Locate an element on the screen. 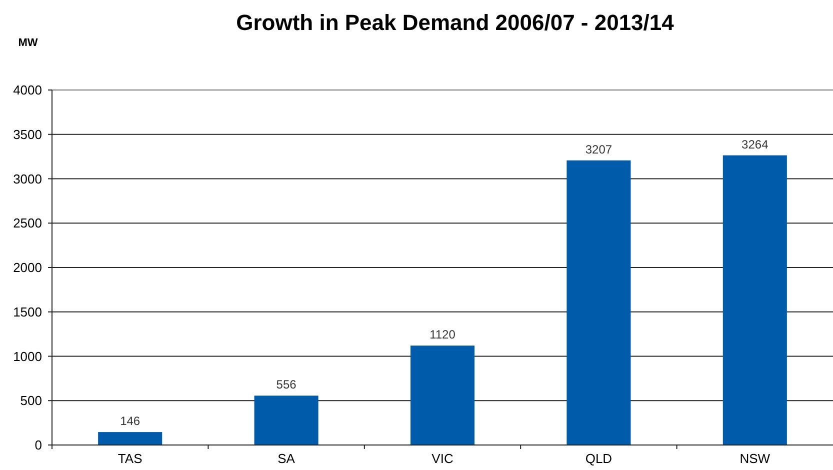  y-tick-label: 0 is located at coordinates (38, 445).